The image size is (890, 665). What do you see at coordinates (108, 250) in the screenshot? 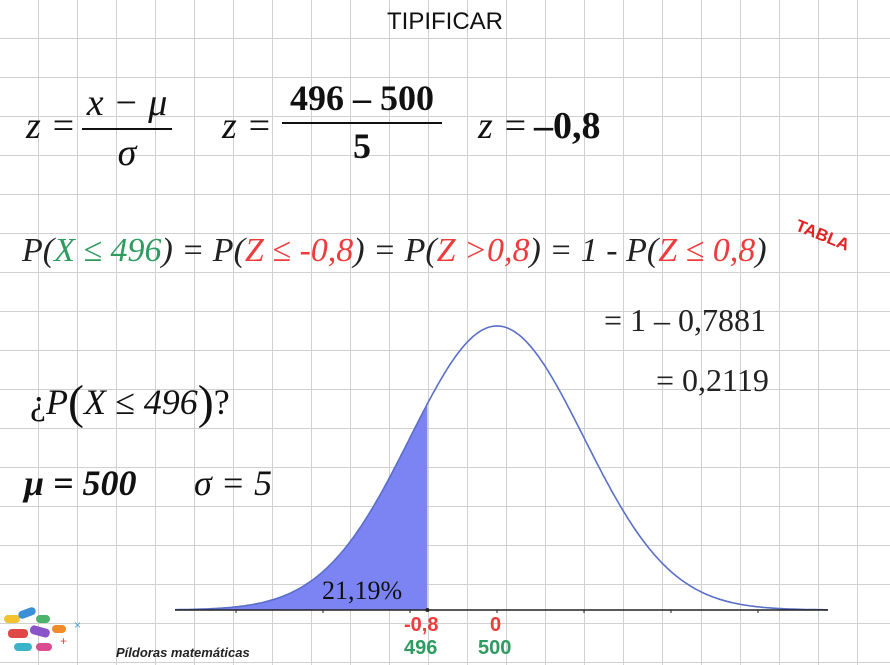
I see `prob-x-expression: X ≤ 496` at bounding box center [108, 250].